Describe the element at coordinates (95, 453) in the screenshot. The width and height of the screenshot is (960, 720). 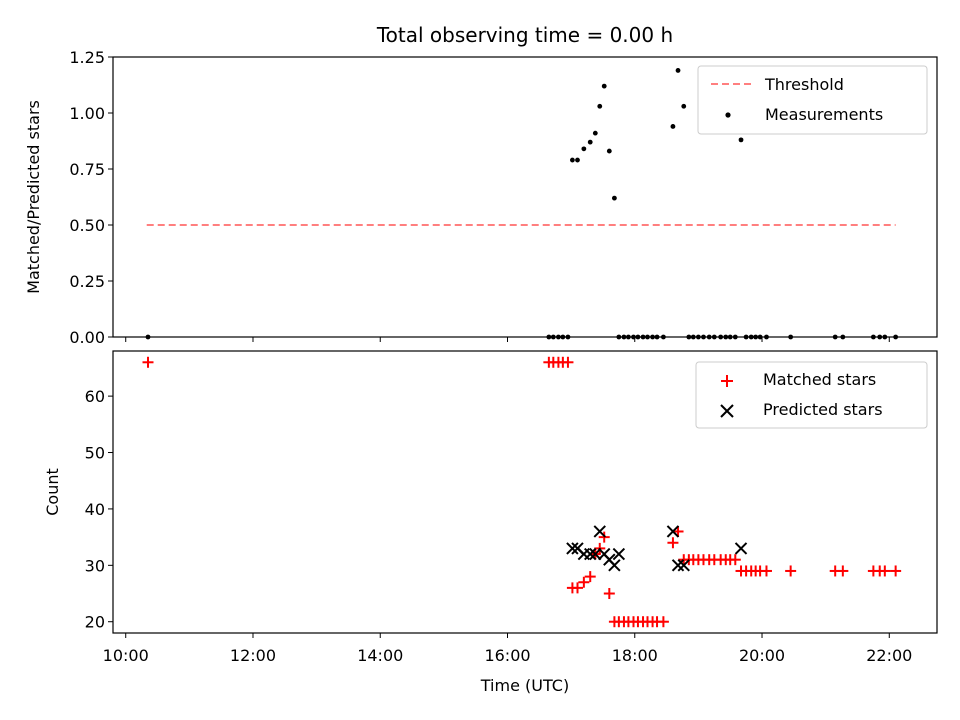
I see `bottom-y-tick-label: 50` at that location.